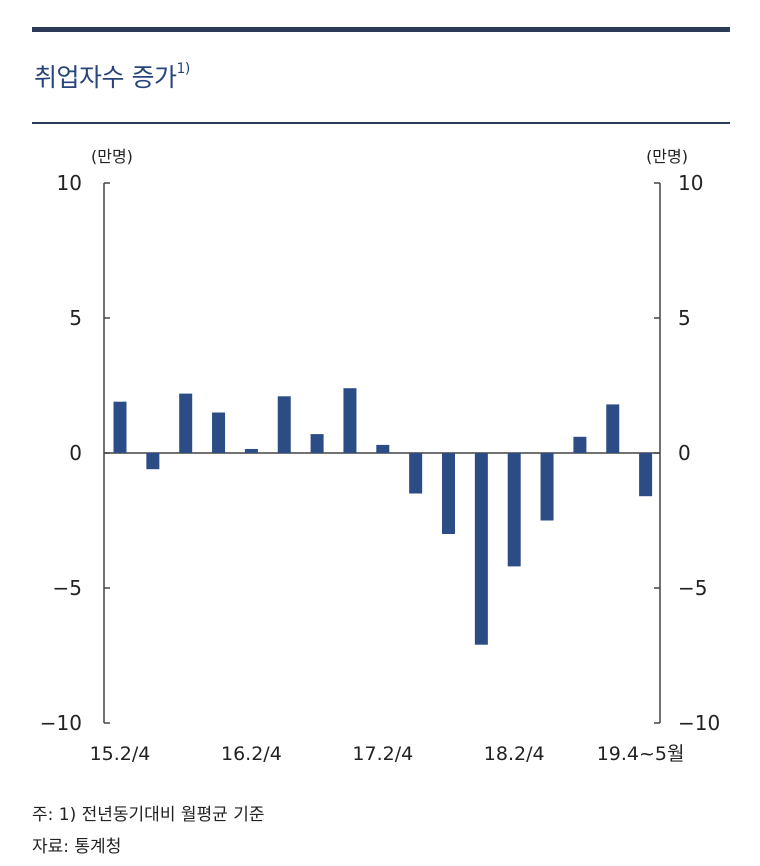  I want to click on left-y-tick-label: 5, so click(75, 318).